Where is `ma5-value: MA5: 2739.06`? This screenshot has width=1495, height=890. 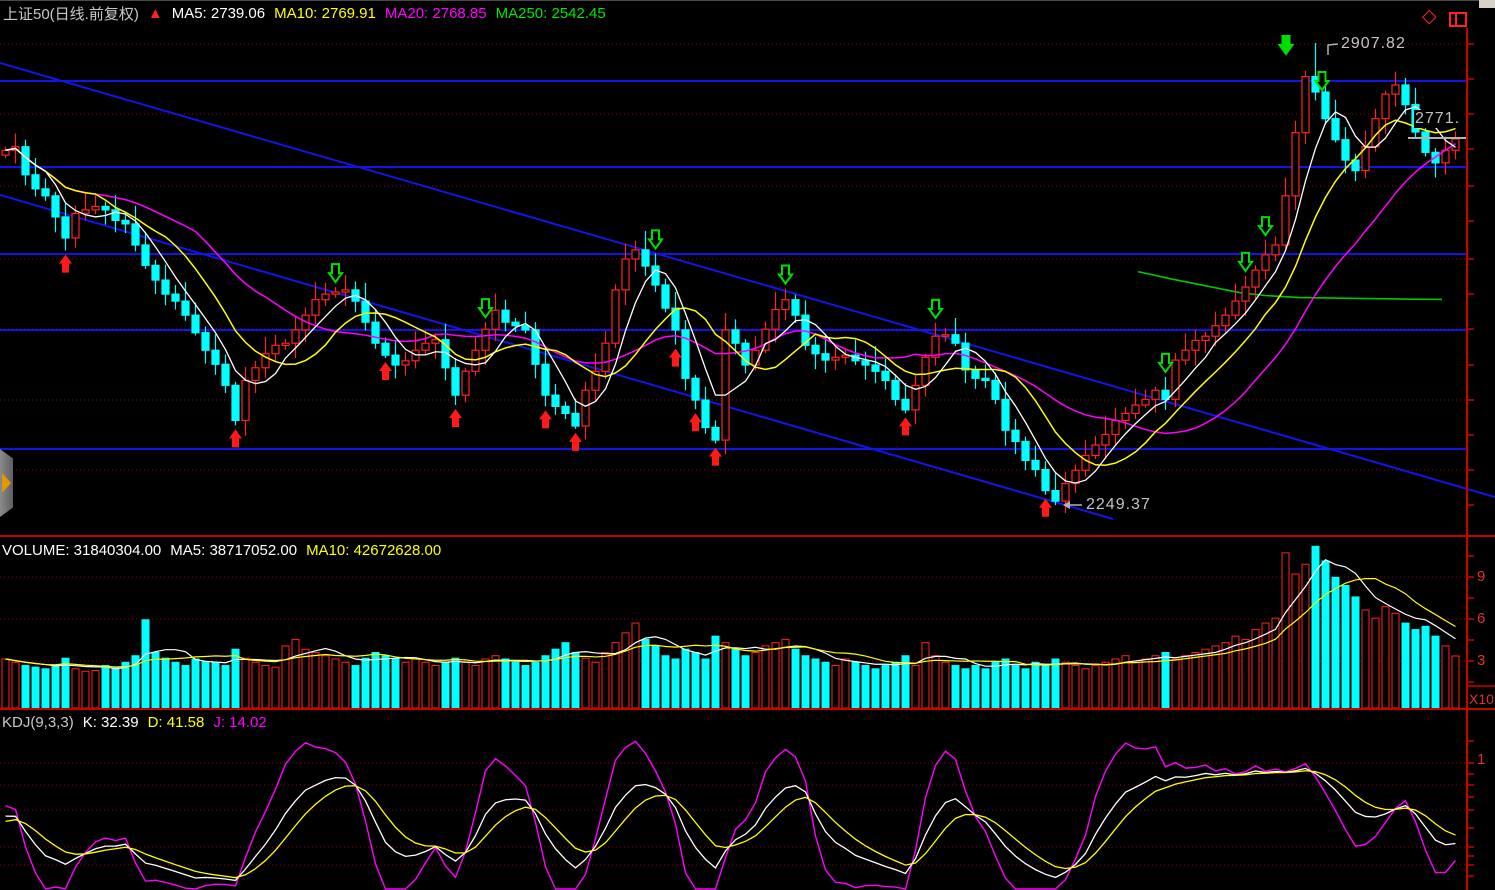 ma5-value: MA5: 2739.06 is located at coordinates (218, 13).